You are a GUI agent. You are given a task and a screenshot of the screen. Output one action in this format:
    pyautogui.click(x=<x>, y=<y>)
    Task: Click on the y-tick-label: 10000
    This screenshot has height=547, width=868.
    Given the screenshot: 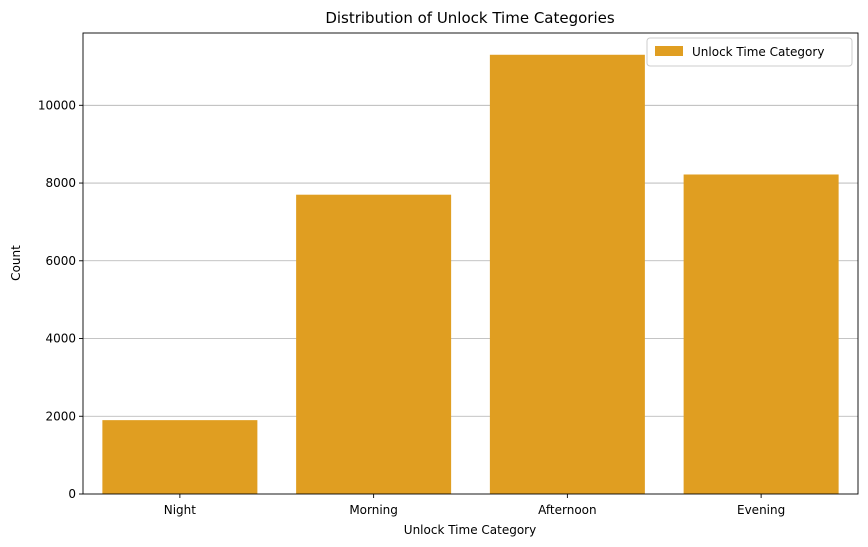 What is the action you would take?
    pyautogui.click(x=57, y=105)
    